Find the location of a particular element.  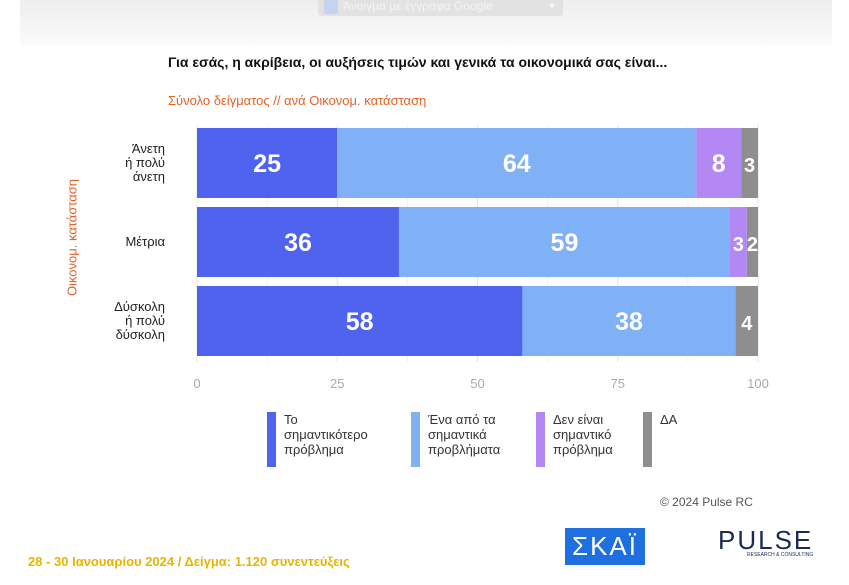

category-label-line: Άνετη is located at coordinates (148, 148).